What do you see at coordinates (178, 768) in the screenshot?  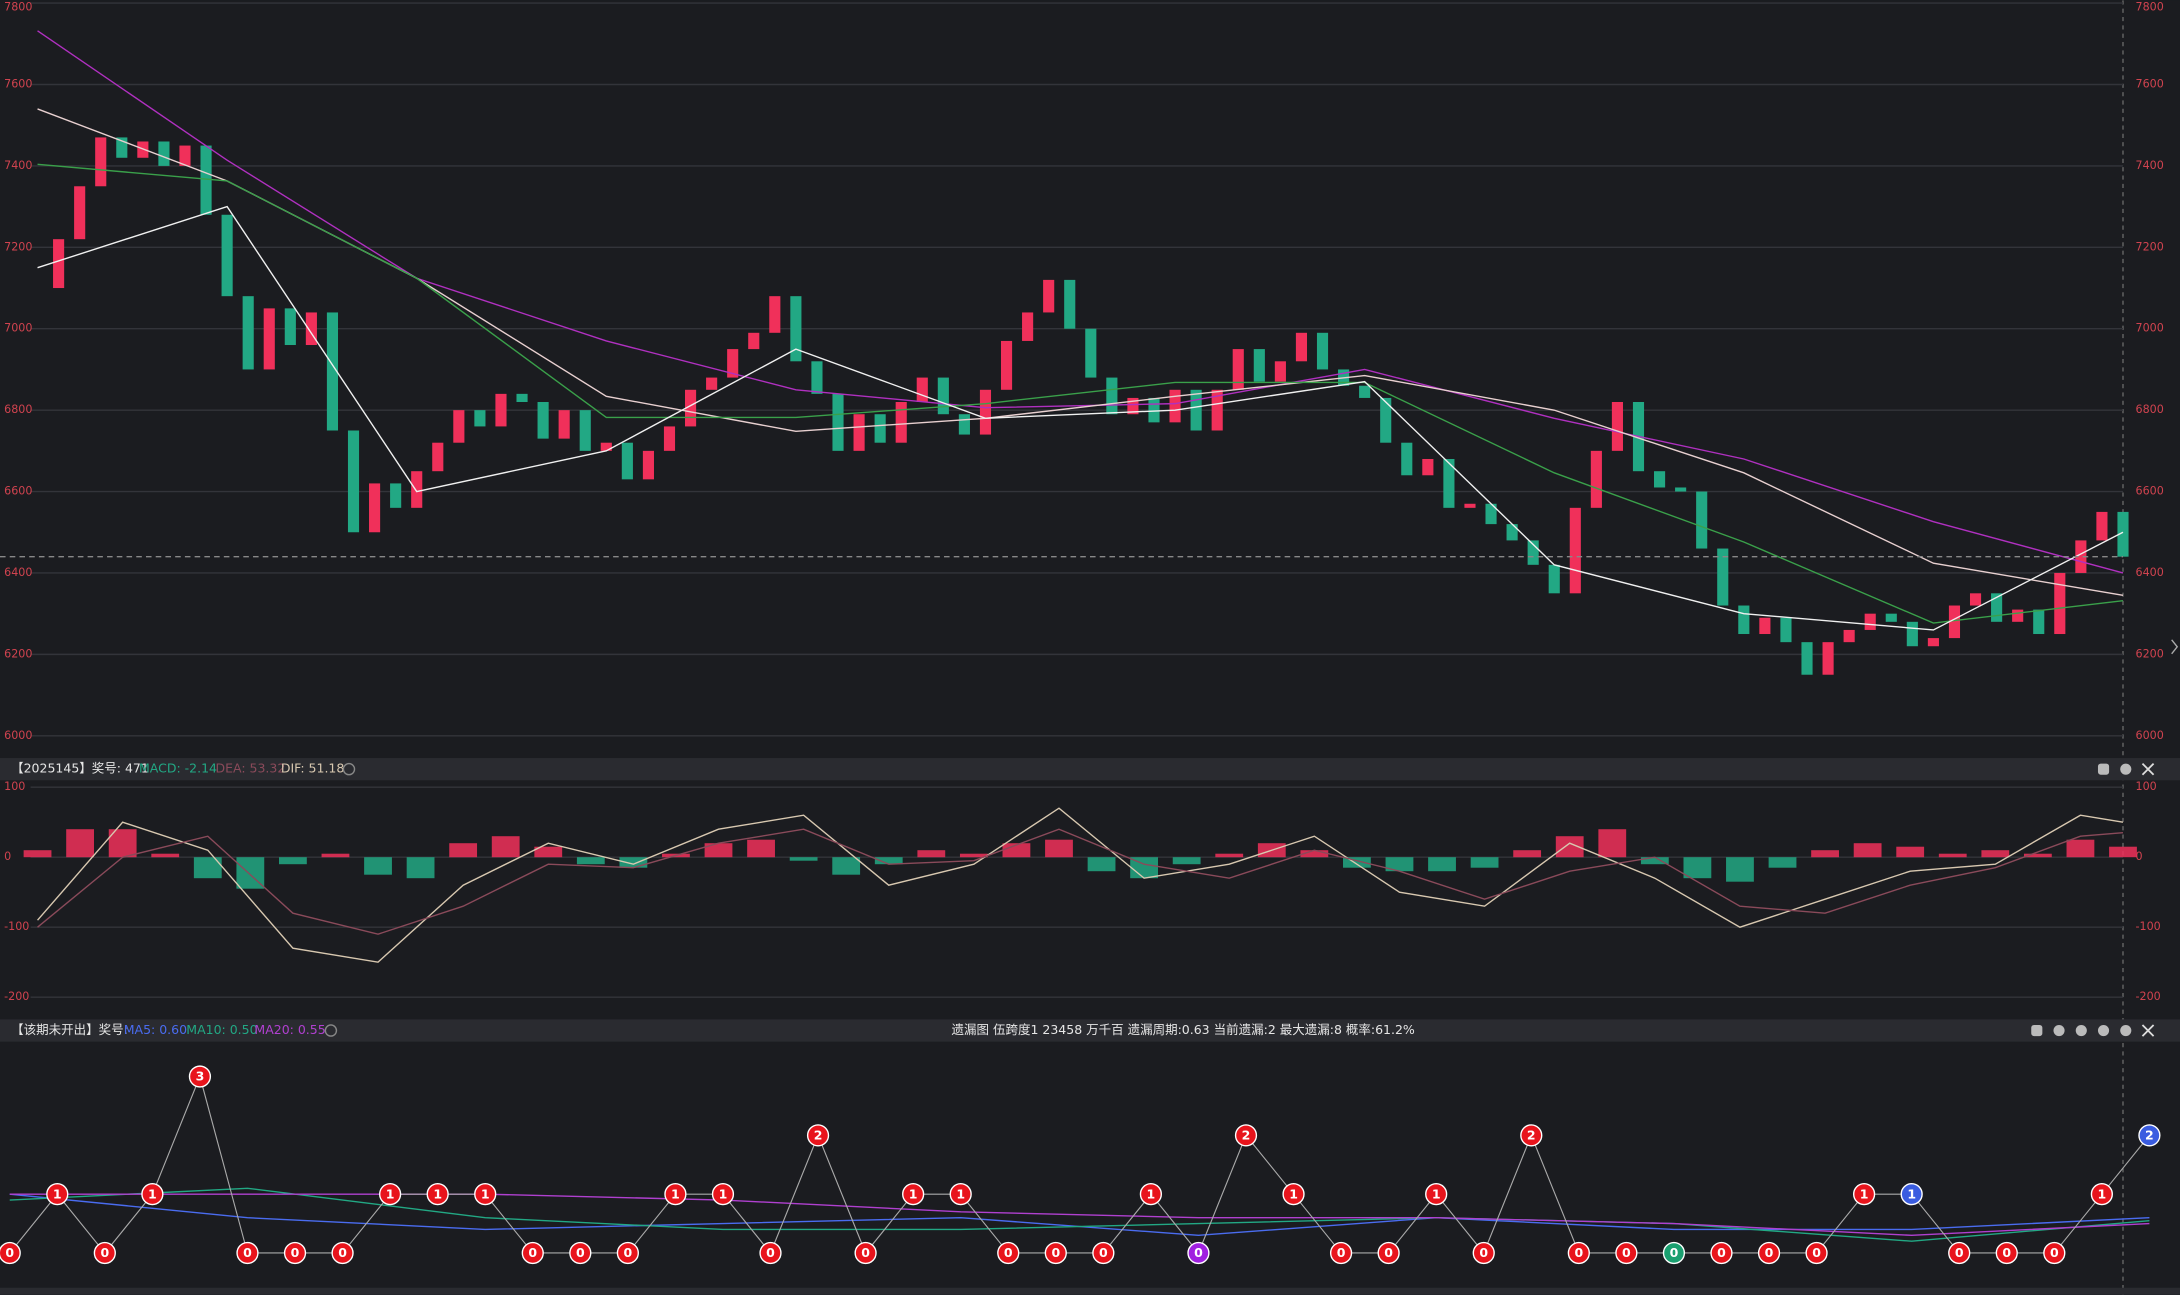 I see `legend-item: MACD: -2.14` at bounding box center [178, 768].